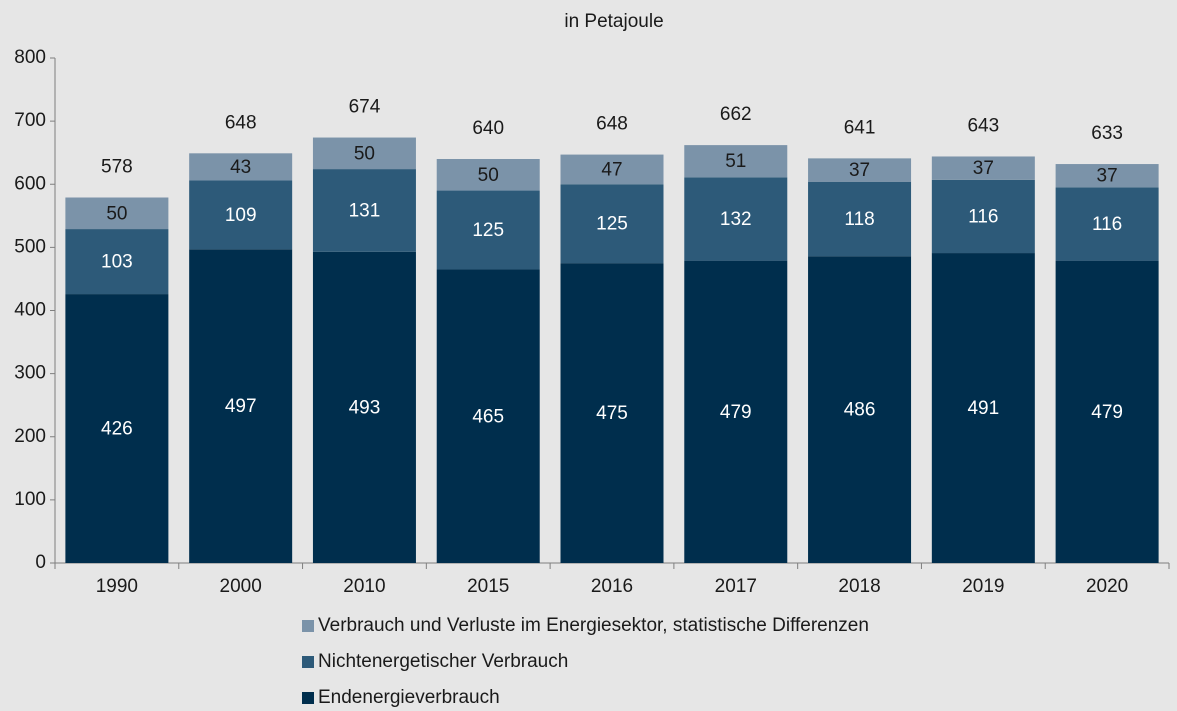  Describe the element at coordinates (488, 128) in the screenshot. I see `total-label: 640` at that location.